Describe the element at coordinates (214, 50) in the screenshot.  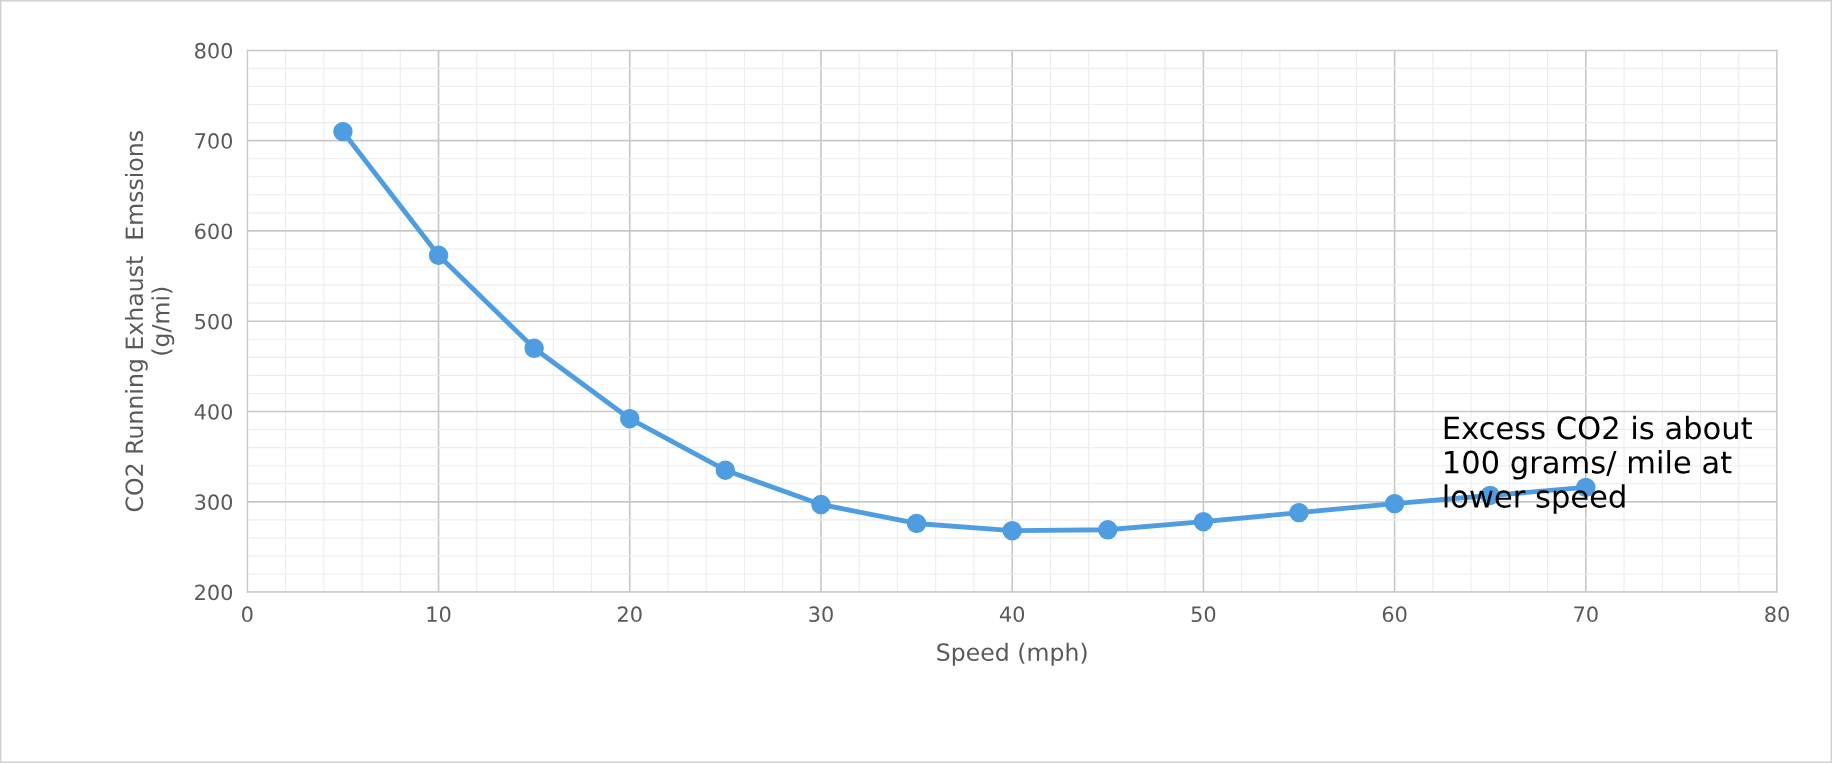
I see `y-tick-label: 800` at that location.